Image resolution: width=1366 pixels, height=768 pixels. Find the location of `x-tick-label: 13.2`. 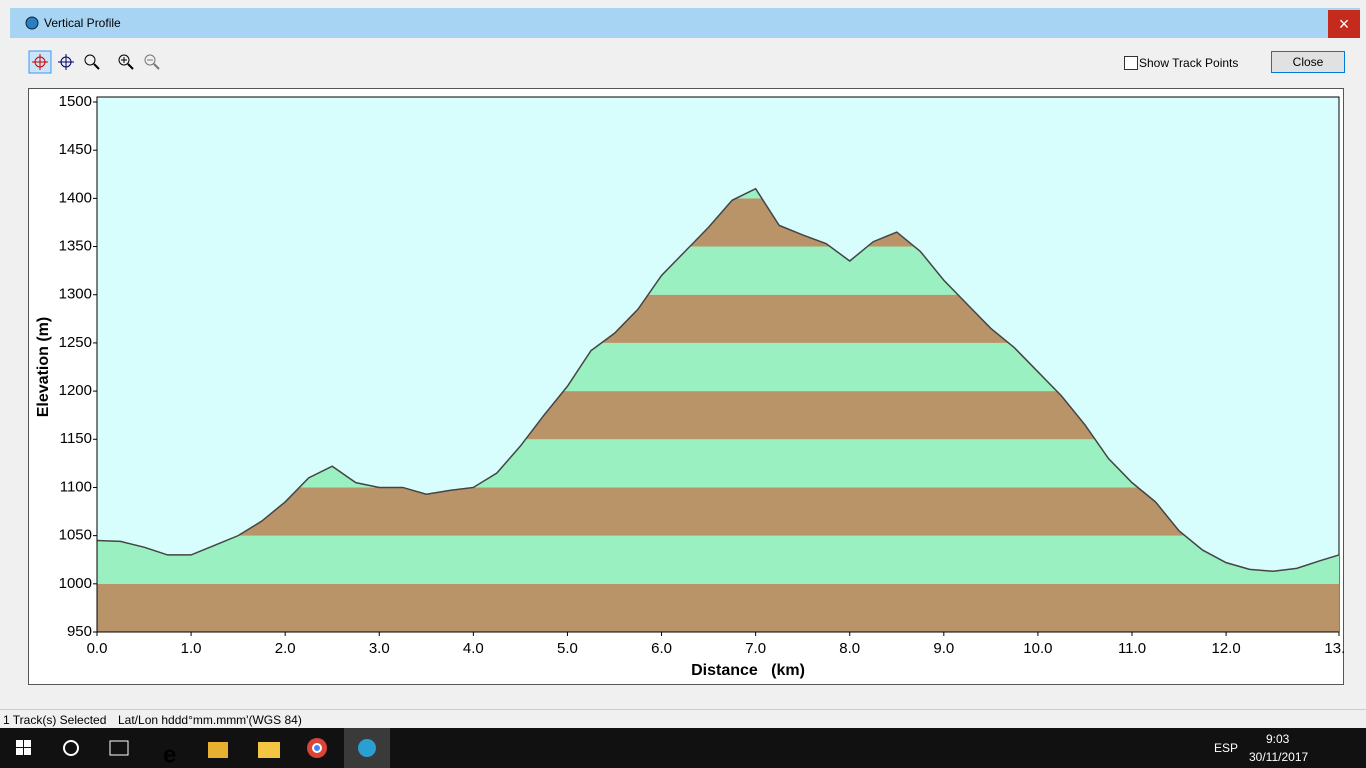

x-tick-label: 13.2 is located at coordinates (1334, 648).